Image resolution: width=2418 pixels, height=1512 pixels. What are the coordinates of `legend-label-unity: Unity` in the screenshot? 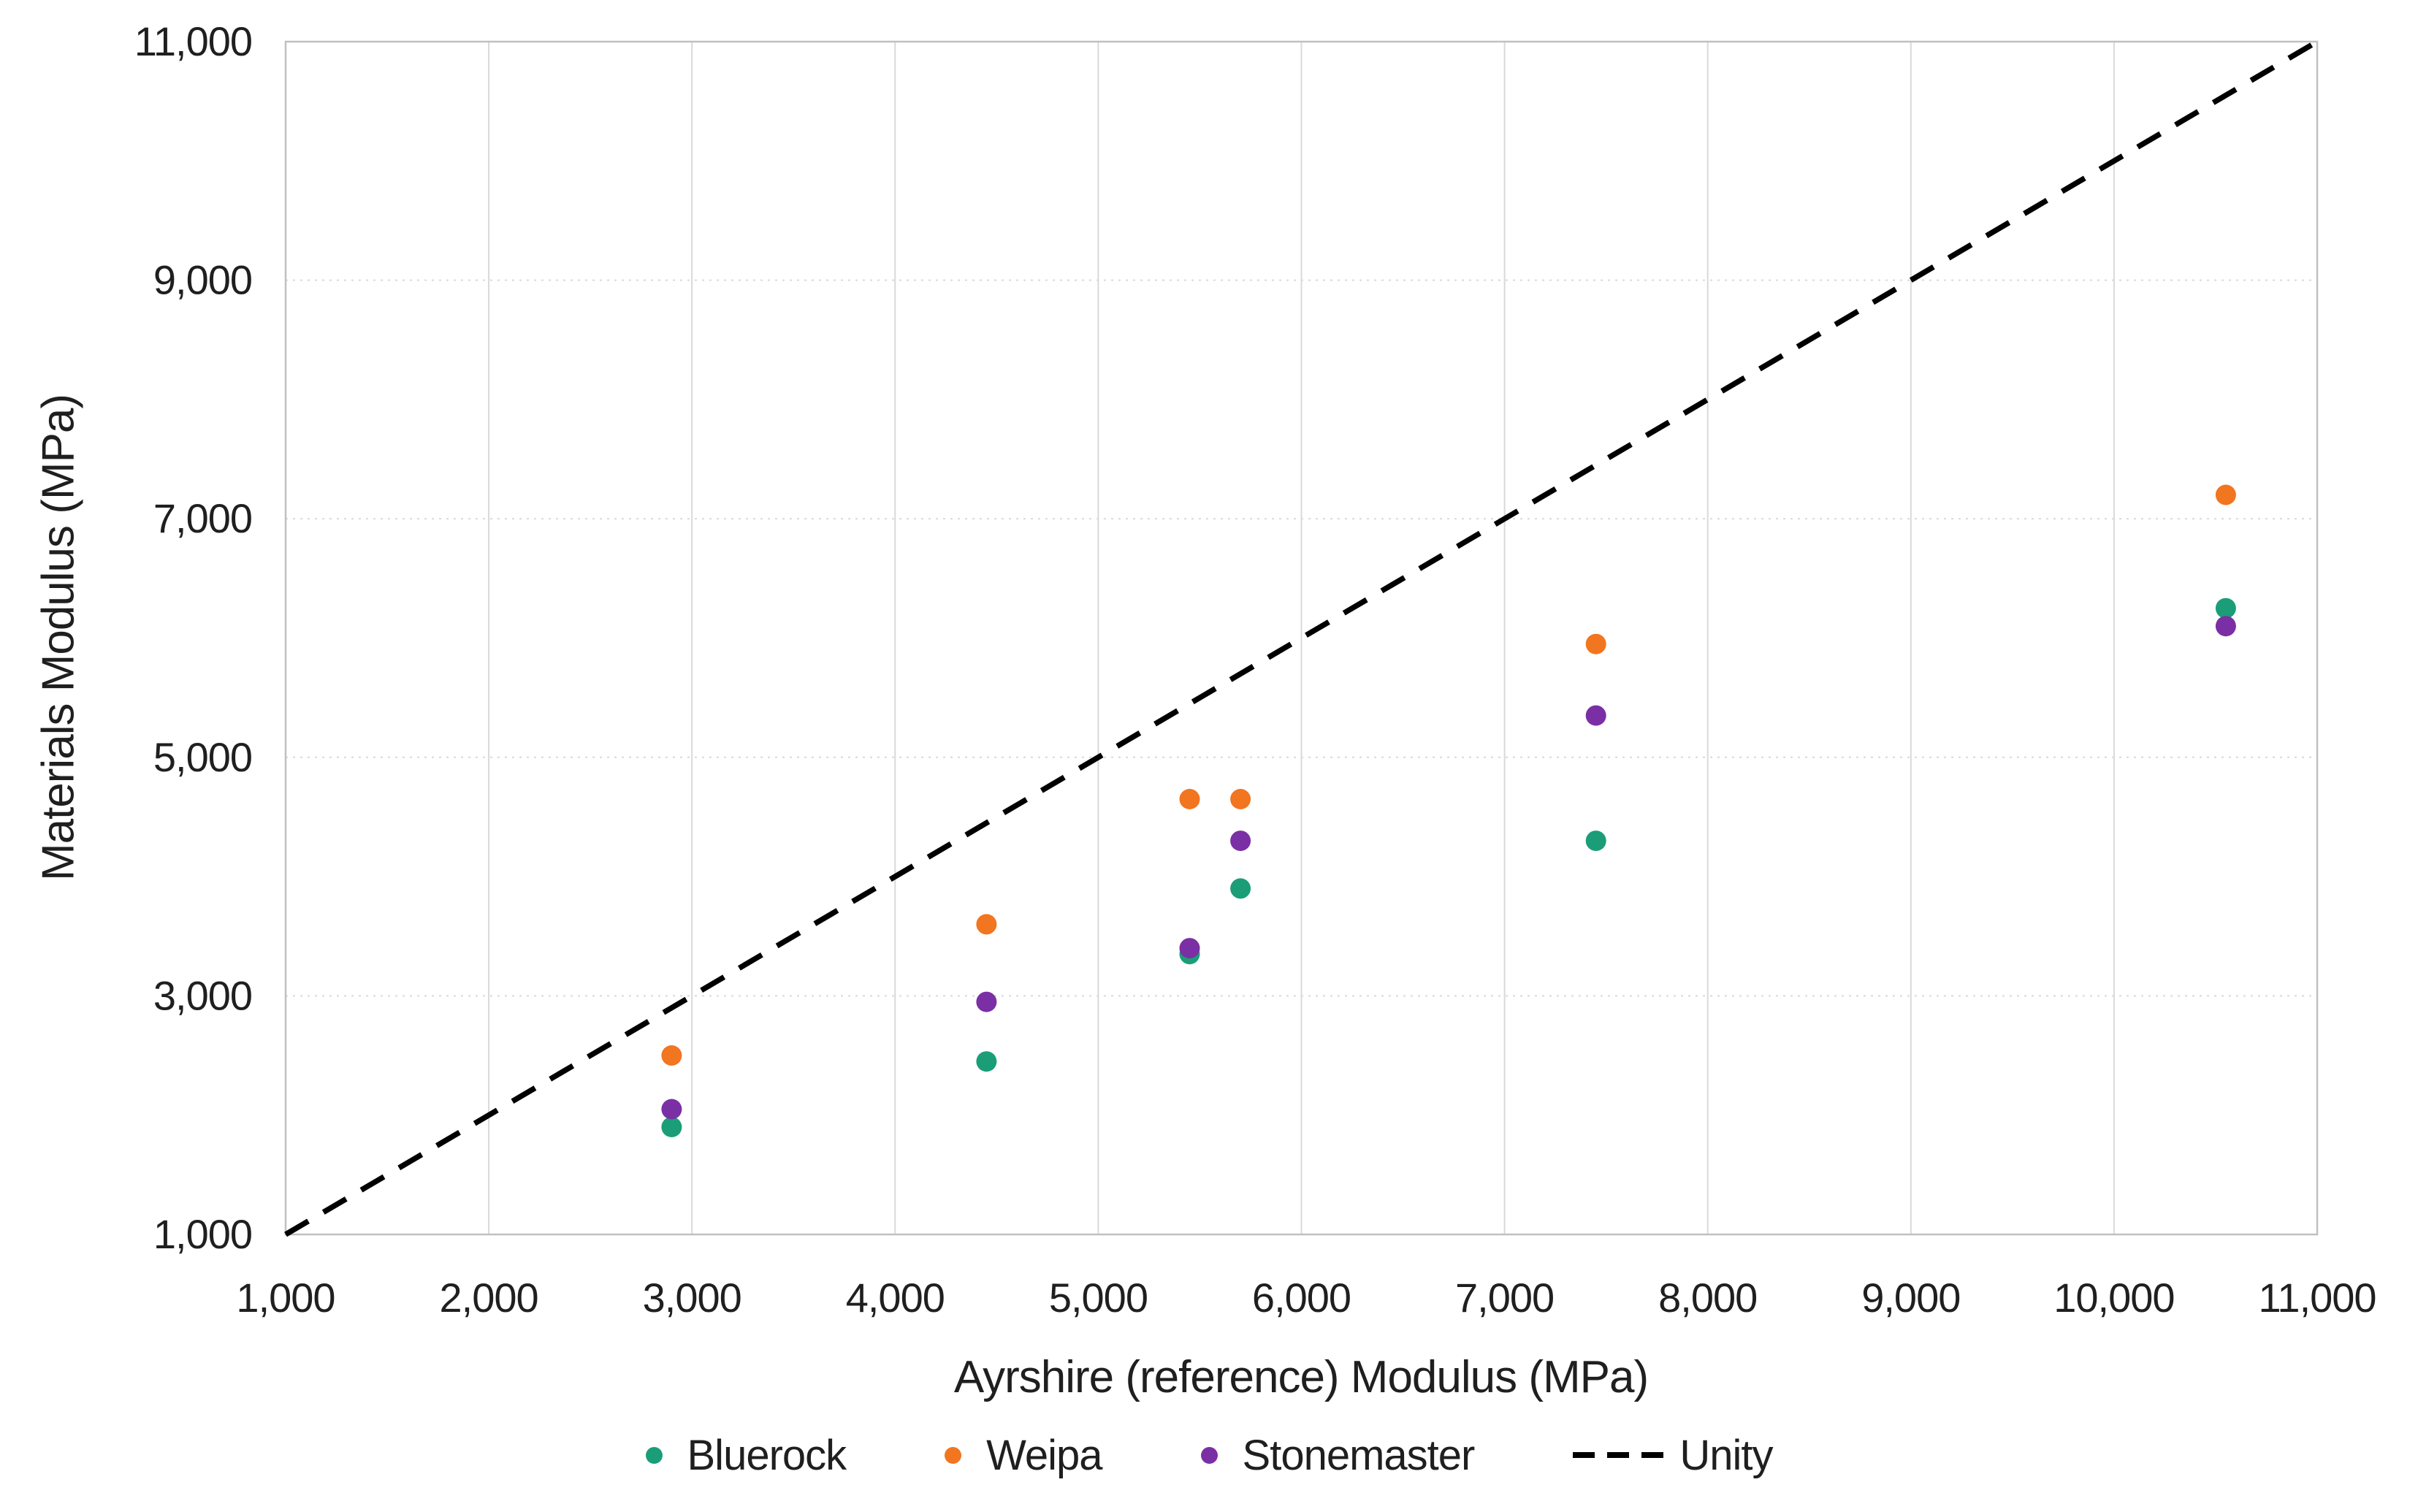 It's located at (1726, 1455).